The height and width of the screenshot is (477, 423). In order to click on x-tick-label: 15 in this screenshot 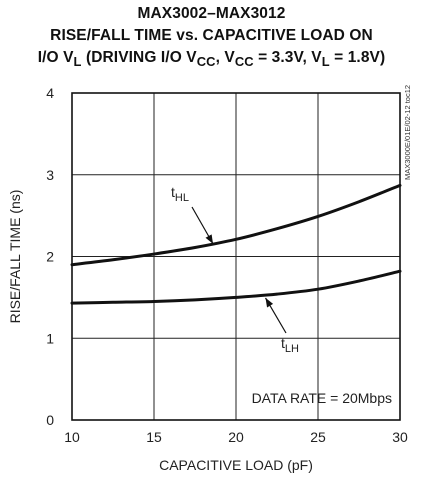, I will do `click(154, 437)`.